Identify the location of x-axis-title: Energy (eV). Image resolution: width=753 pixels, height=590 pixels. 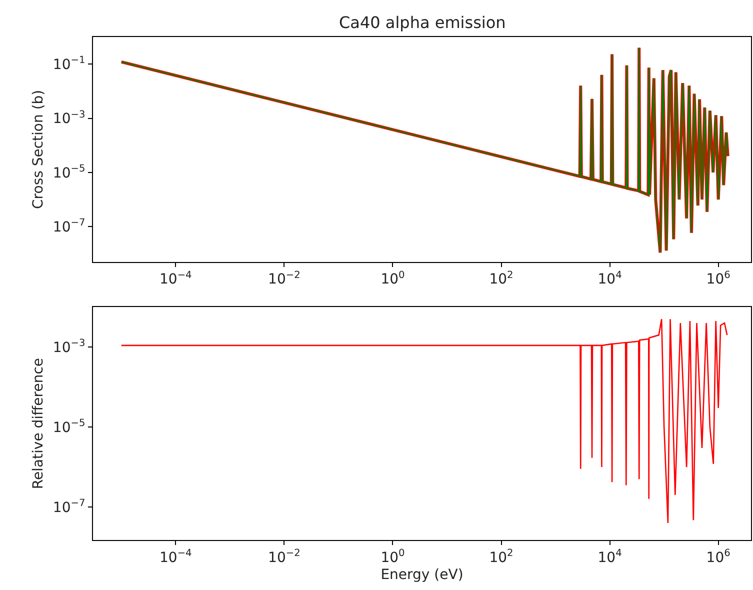
(422, 575).